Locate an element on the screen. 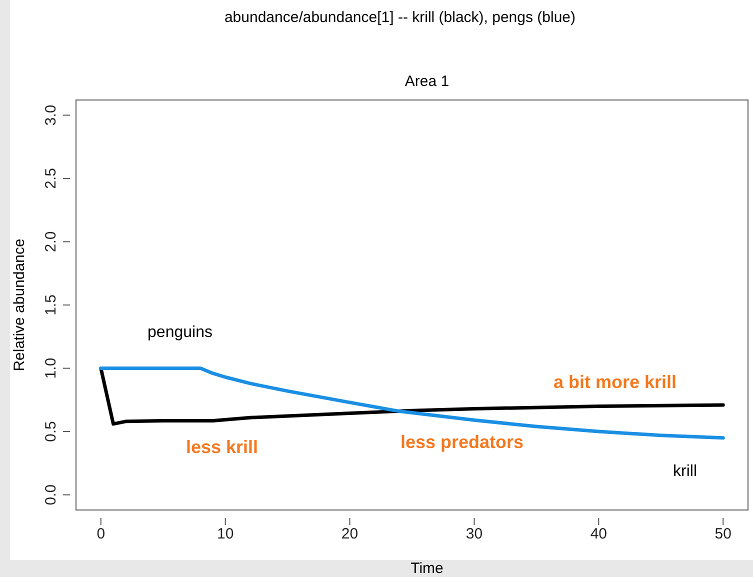 The image size is (753, 577). annotation: less krill is located at coordinates (222, 447).